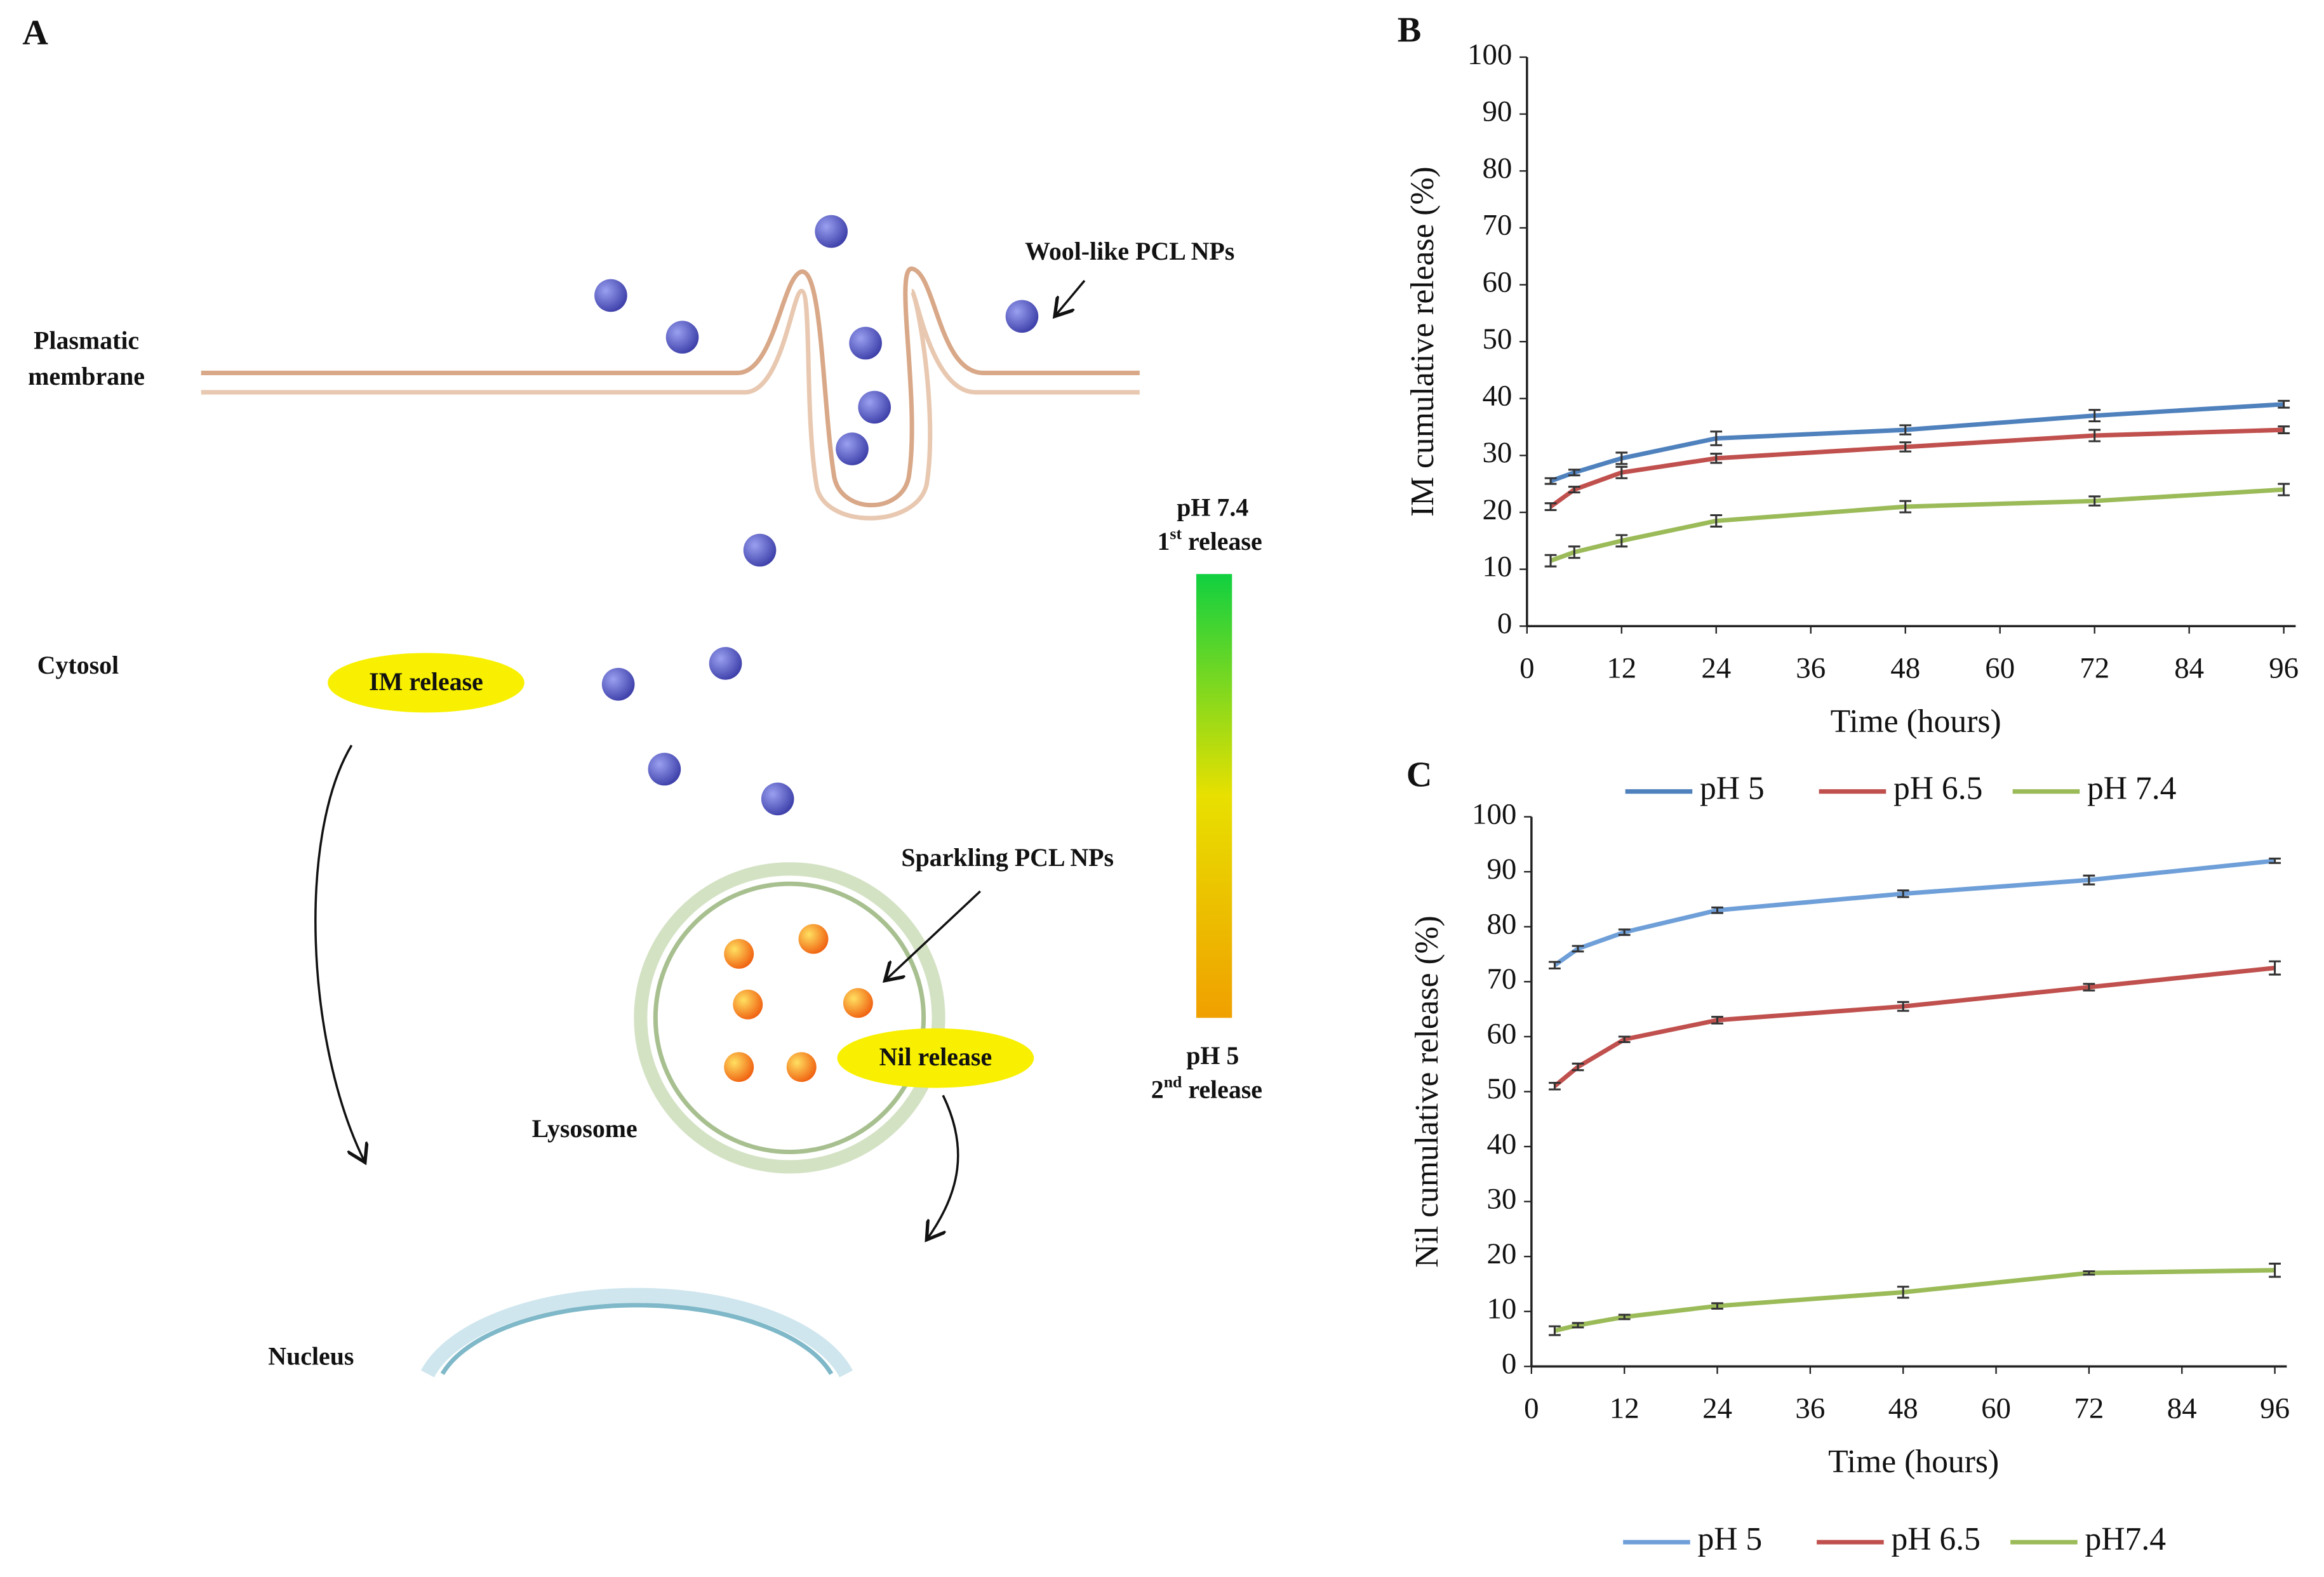 This screenshot has height=1577, width=2324. I want to click on panel-label: B, so click(1410, 30).